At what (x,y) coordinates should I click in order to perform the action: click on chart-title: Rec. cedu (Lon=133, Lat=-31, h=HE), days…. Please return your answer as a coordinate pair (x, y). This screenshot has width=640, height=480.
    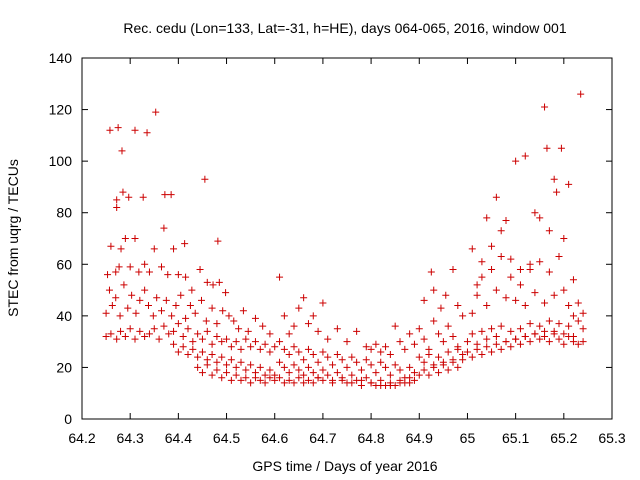
    Looking at the image, I should click on (344, 28).